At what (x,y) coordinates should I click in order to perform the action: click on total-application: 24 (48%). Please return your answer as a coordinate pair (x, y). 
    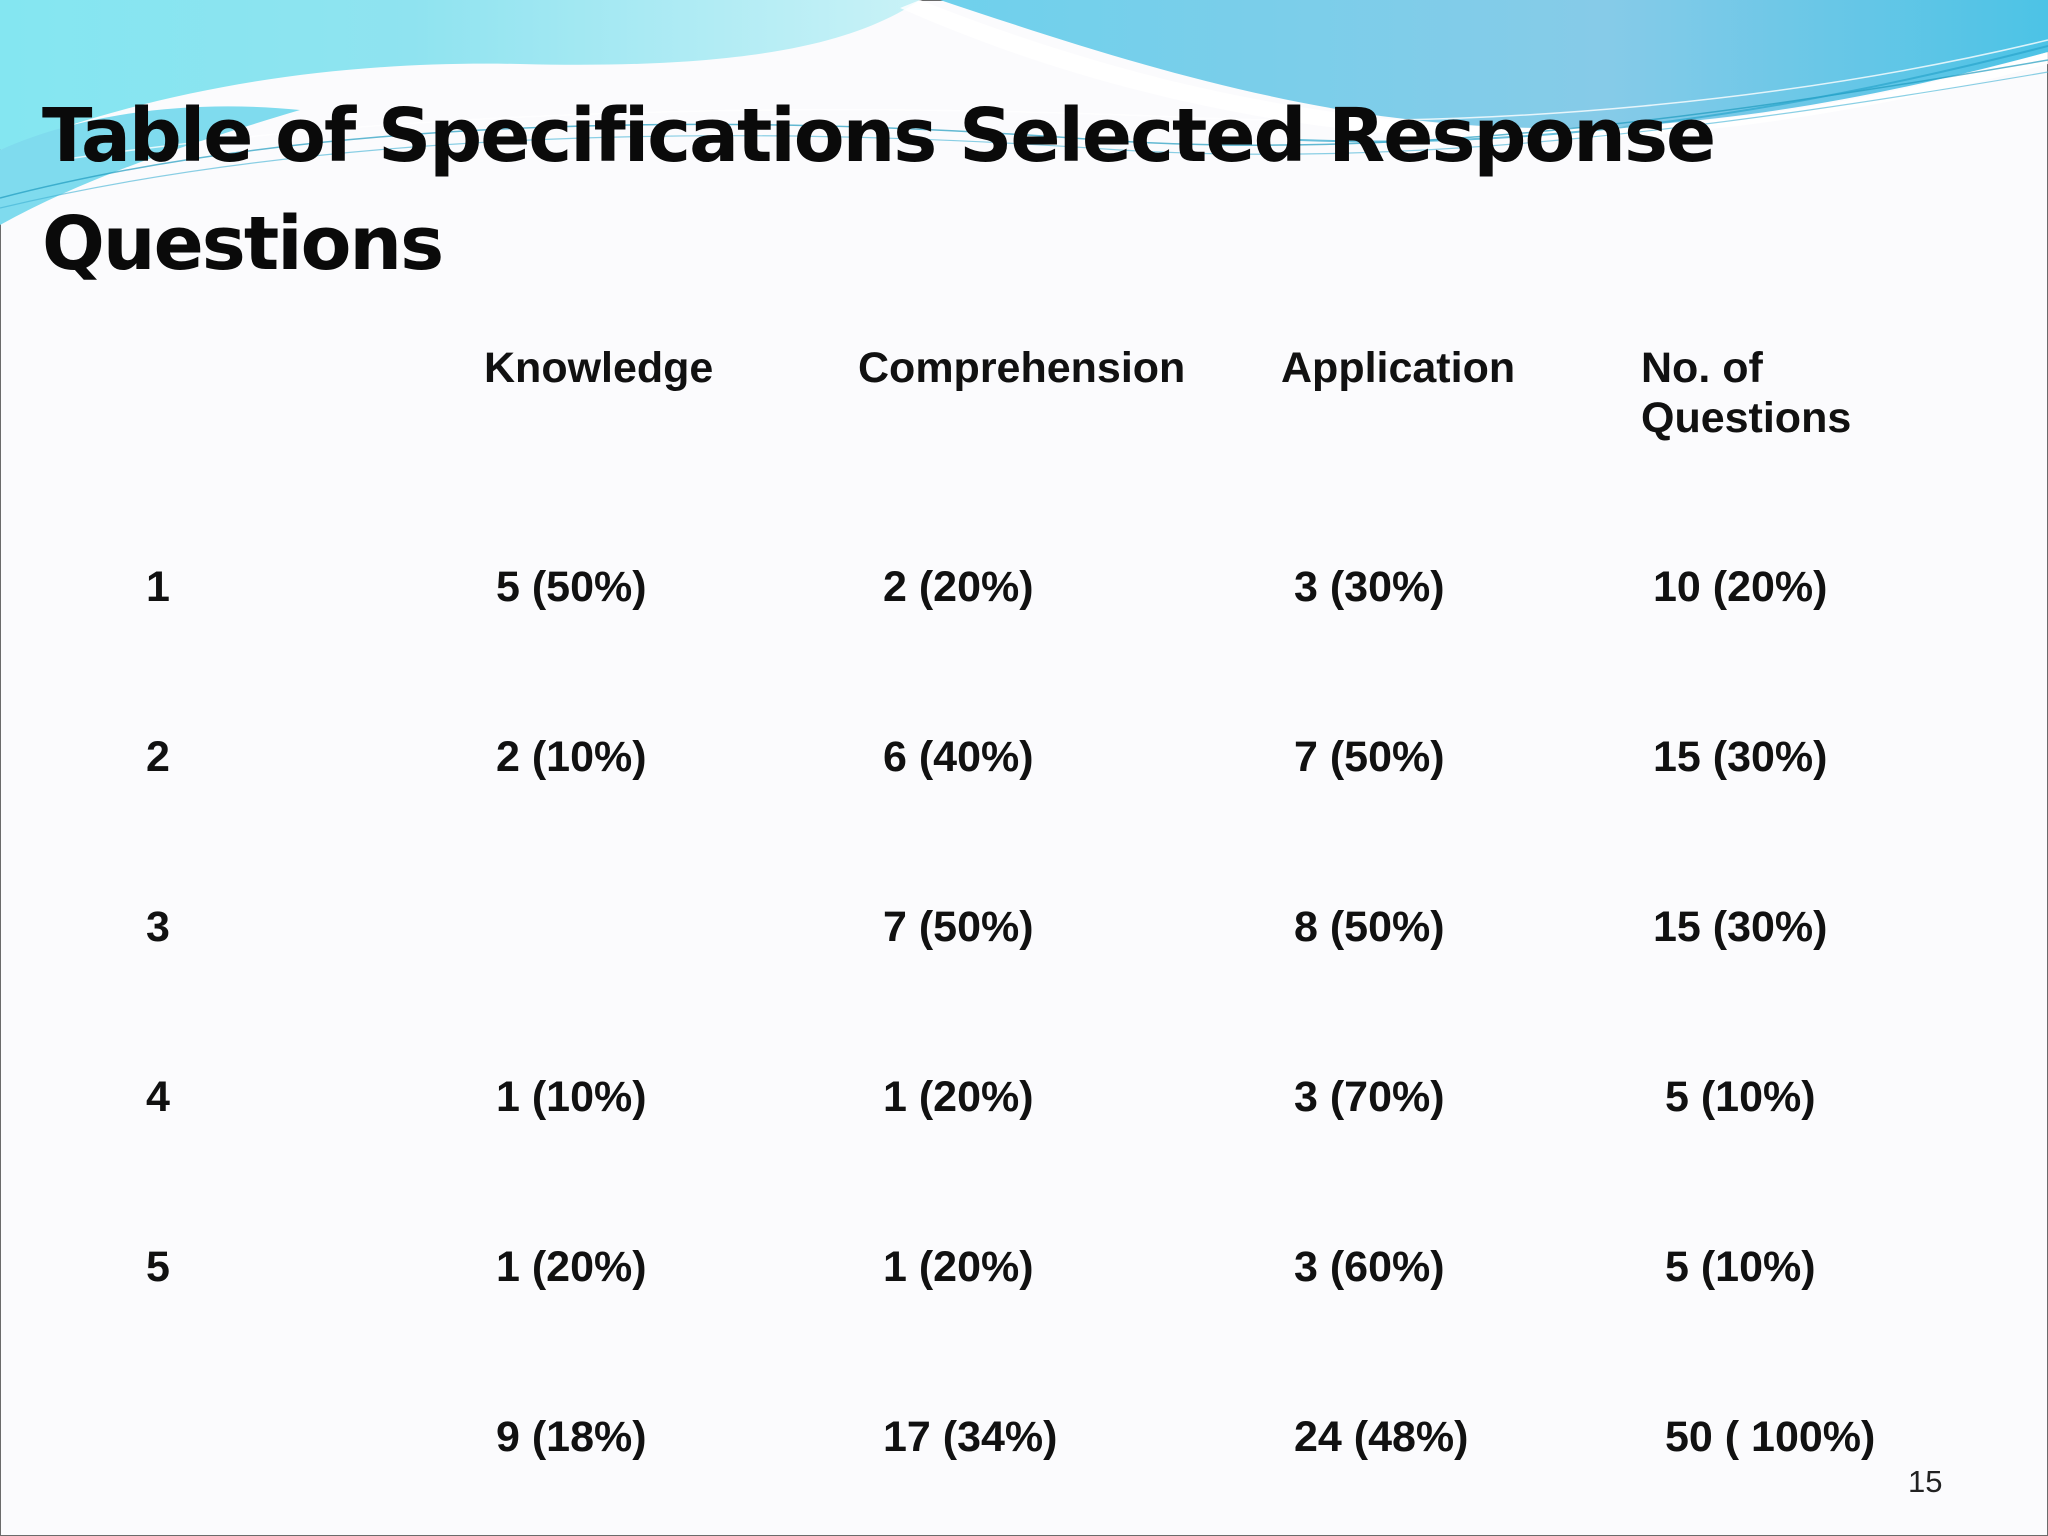
    Looking at the image, I should click on (1381, 1437).